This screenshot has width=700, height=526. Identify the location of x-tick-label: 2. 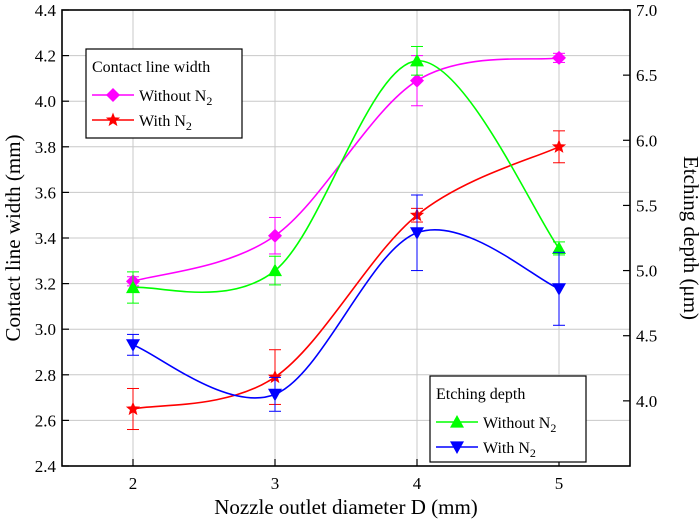
(133, 483).